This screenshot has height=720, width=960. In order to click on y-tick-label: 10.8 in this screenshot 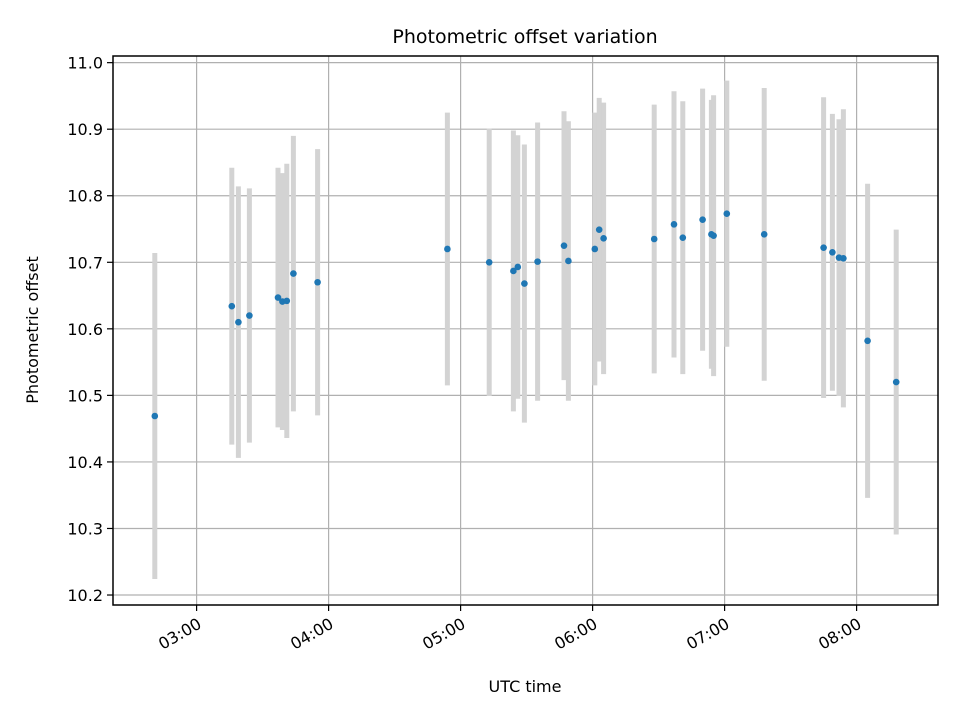, I will do `click(85, 196)`.